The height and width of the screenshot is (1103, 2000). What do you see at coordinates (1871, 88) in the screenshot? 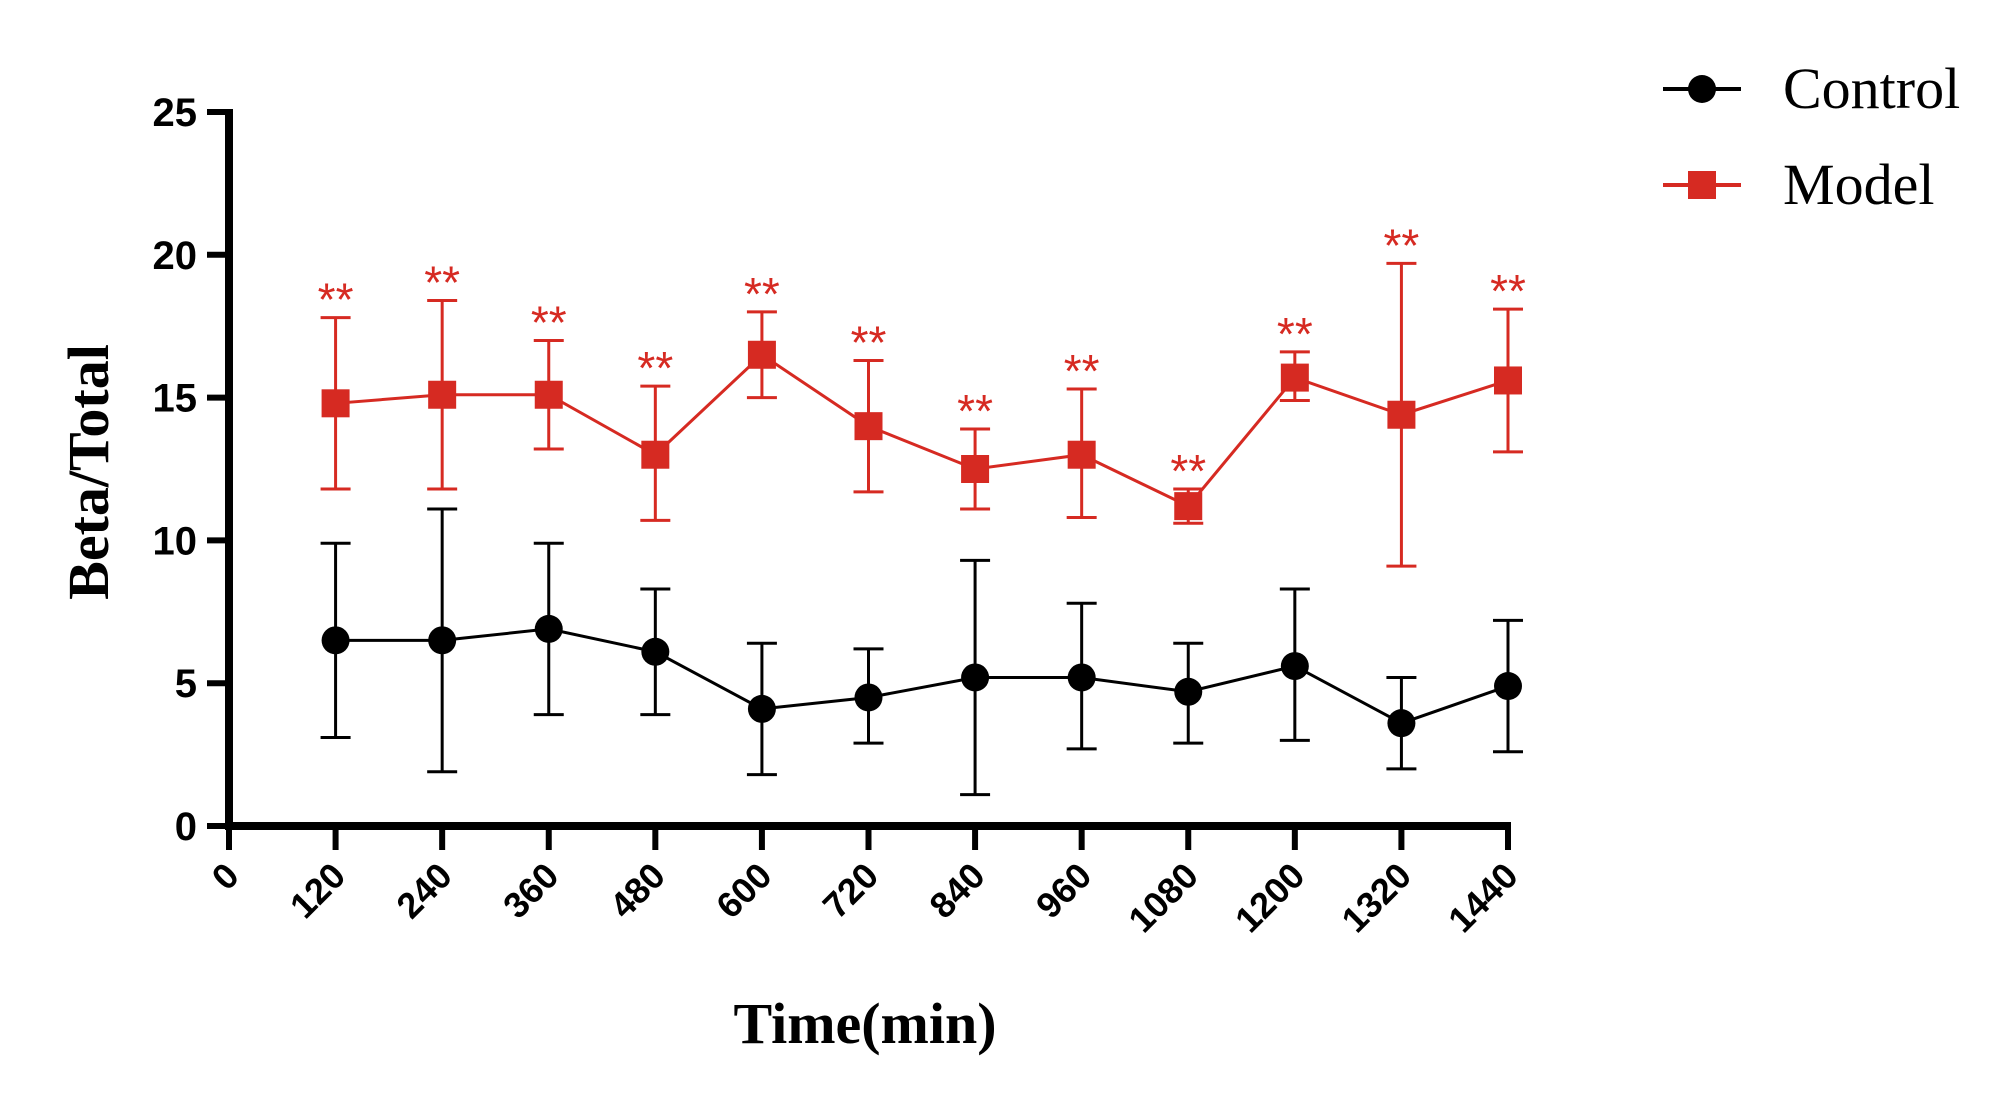
I see `legend-control-label: Control` at bounding box center [1871, 88].